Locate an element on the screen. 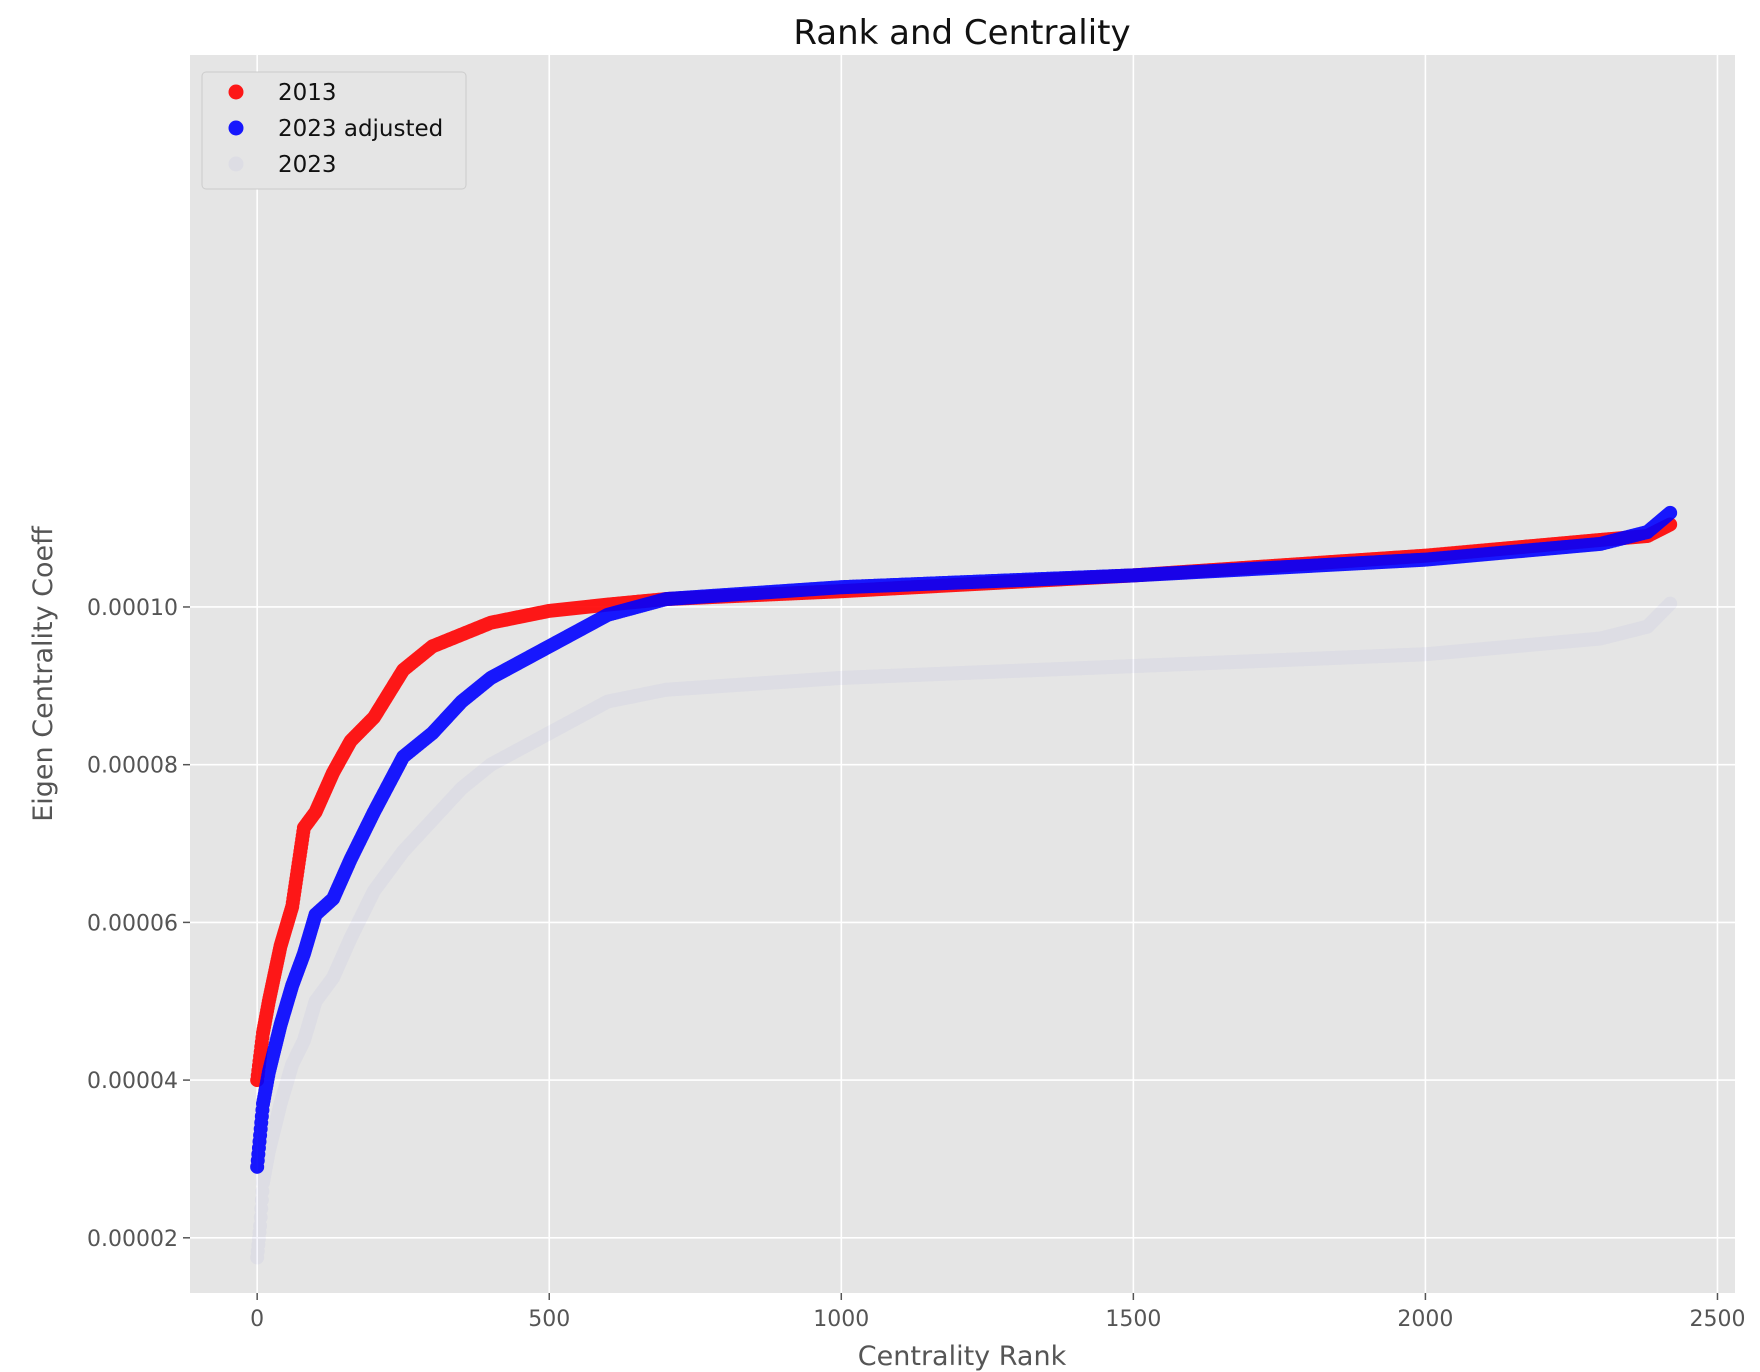 The width and height of the screenshot is (1760, 1372). legend: 2013 2023 adjusted 2023 is located at coordinates (334, 130).